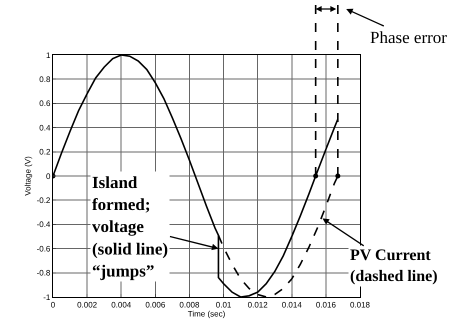 The image size is (474, 332). I want to click on x-tick-label: 0.018, so click(360, 305).